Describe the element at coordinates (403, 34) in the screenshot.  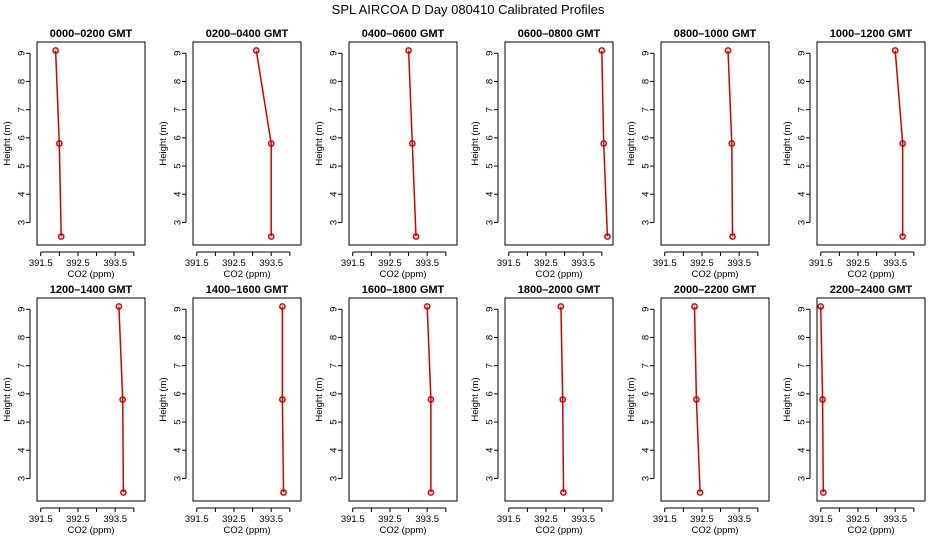
I see `panel-title: 0400–0600 GMT` at that location.